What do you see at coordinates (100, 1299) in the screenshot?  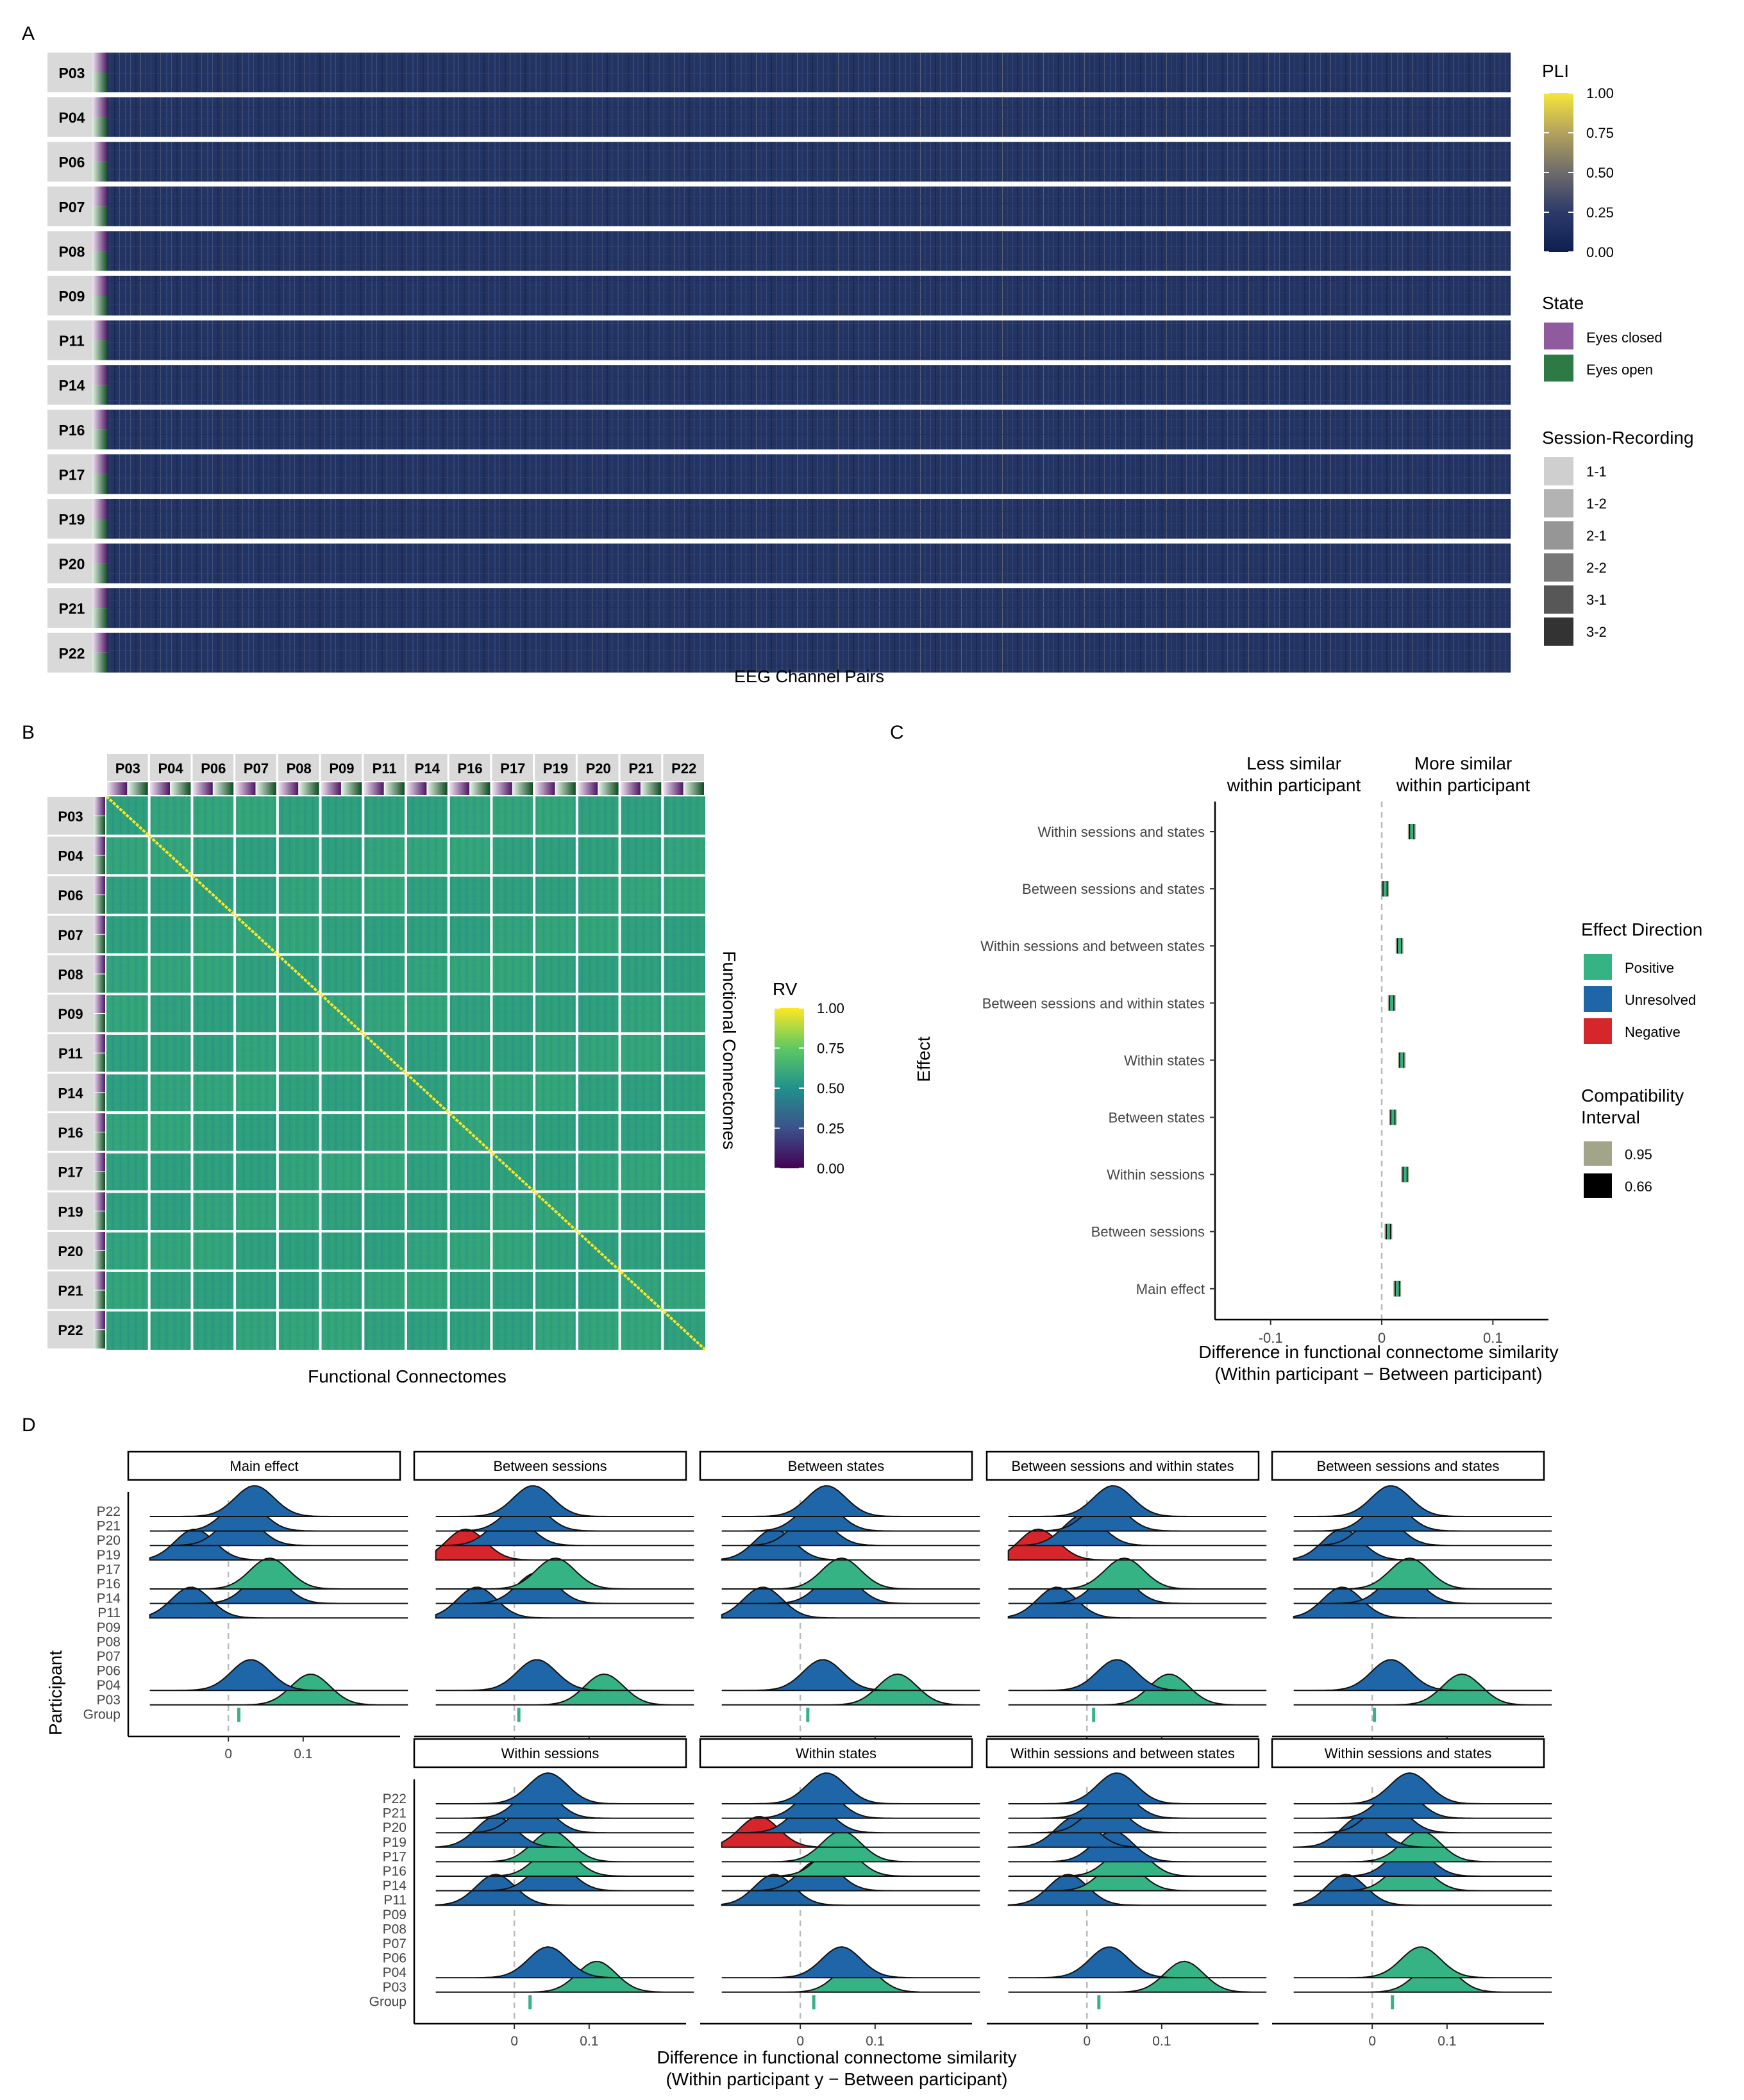 I see `row-state-open-P21` at bounding box center [100, 1299].